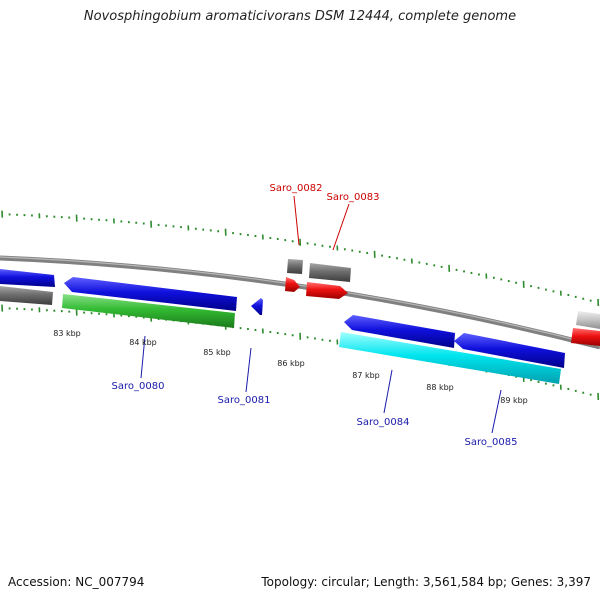  What do you see at coordinates (67, 333) in the screenshot?
I see `scale-label-83kbp: 83 kbp` at bounding box center [67, 333].